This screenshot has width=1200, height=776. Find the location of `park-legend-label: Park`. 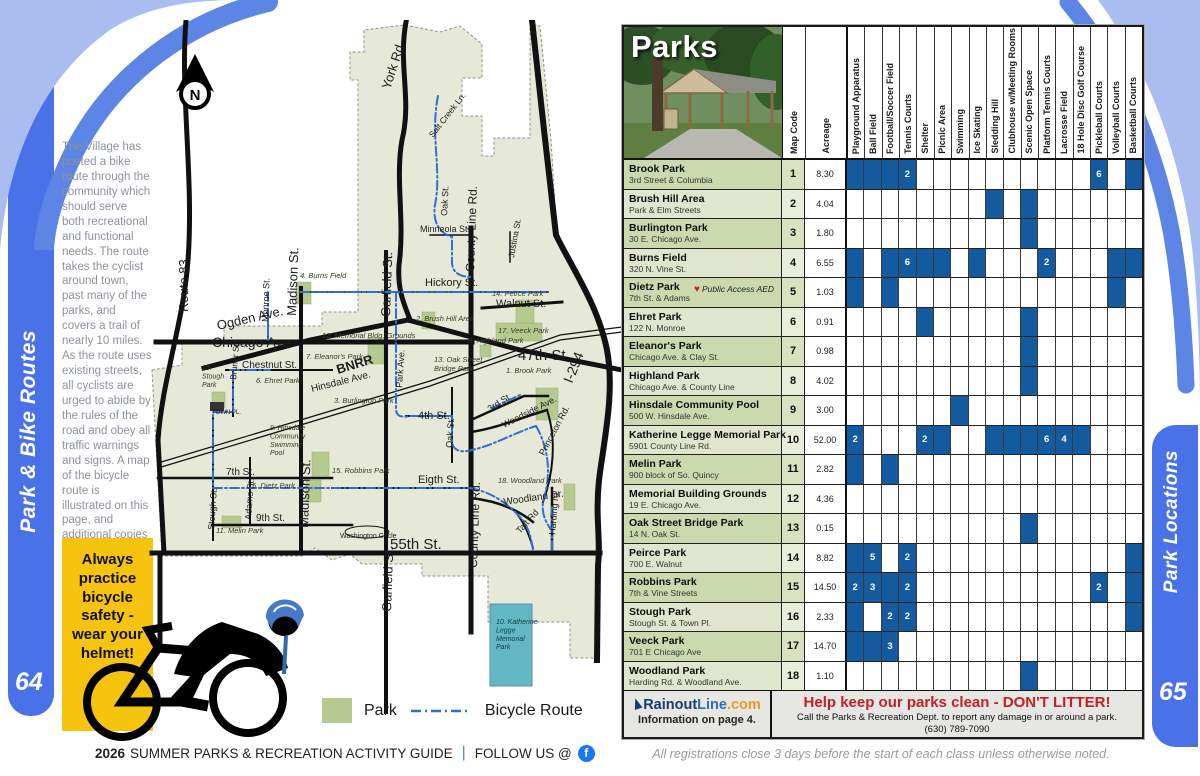

park-legend-label: Park is located at coordinates (380, 710).